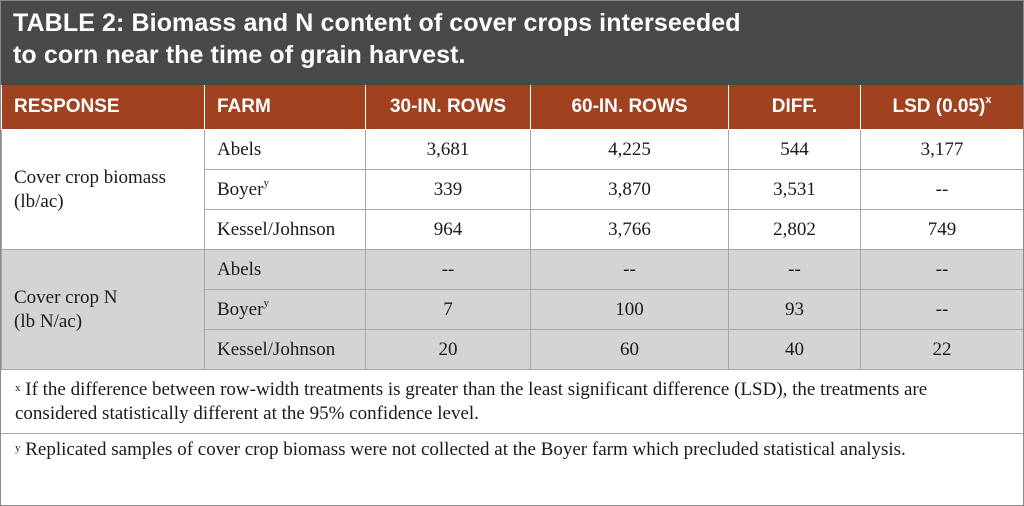 Image resolution: width=1024 pixels, height=506 pixels. I want to click on table-row: Kessel/Johnson 20 60 40 22, so click(512, 349).